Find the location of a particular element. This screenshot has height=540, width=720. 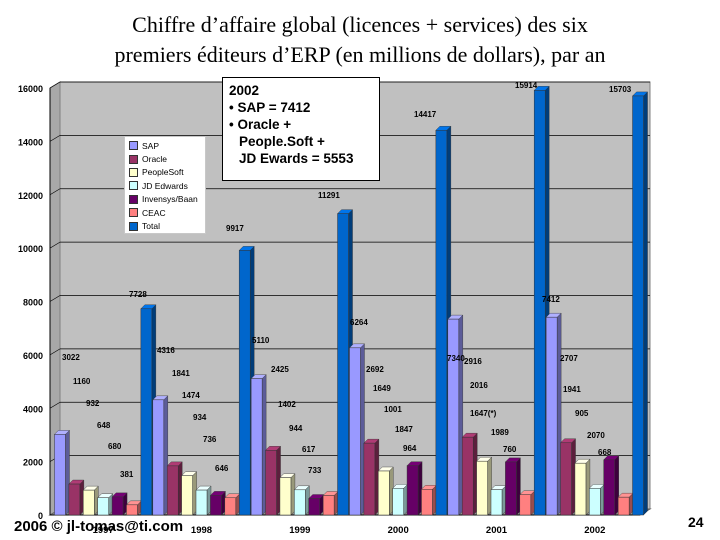

x-tick-label: 1997 is located at coordinates (103, 530).